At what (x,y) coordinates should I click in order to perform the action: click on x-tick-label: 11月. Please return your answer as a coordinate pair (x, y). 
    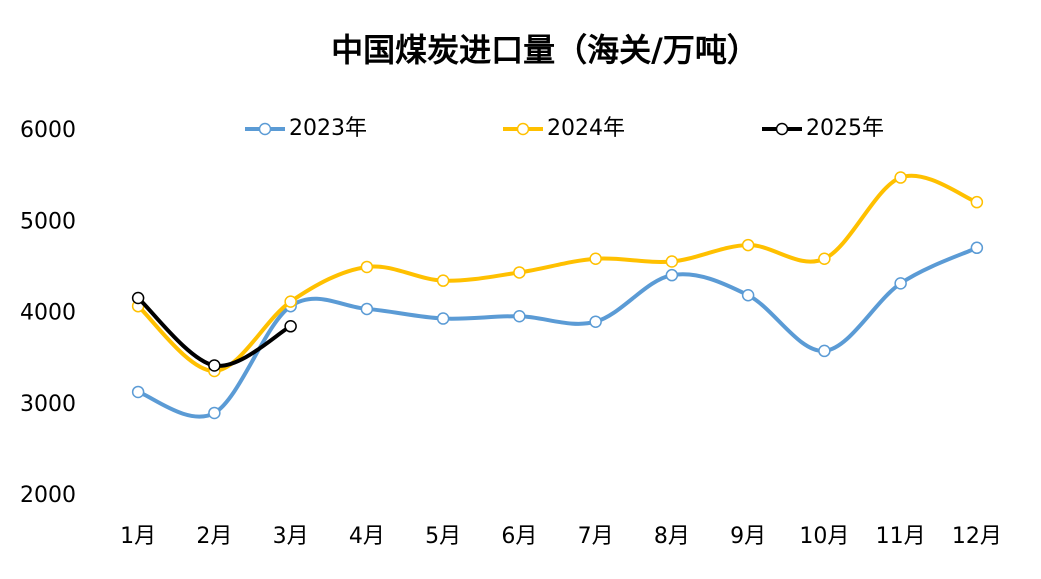
    Looking at the image, I should click on (901, 536).